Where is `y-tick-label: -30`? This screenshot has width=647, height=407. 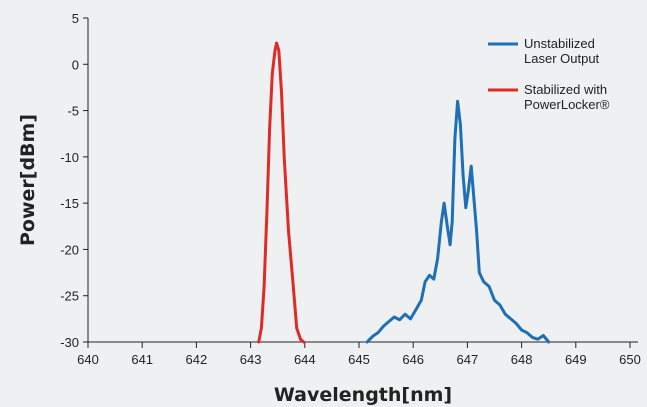
y-tick-label: -30 is located at coordinates (69, 342).